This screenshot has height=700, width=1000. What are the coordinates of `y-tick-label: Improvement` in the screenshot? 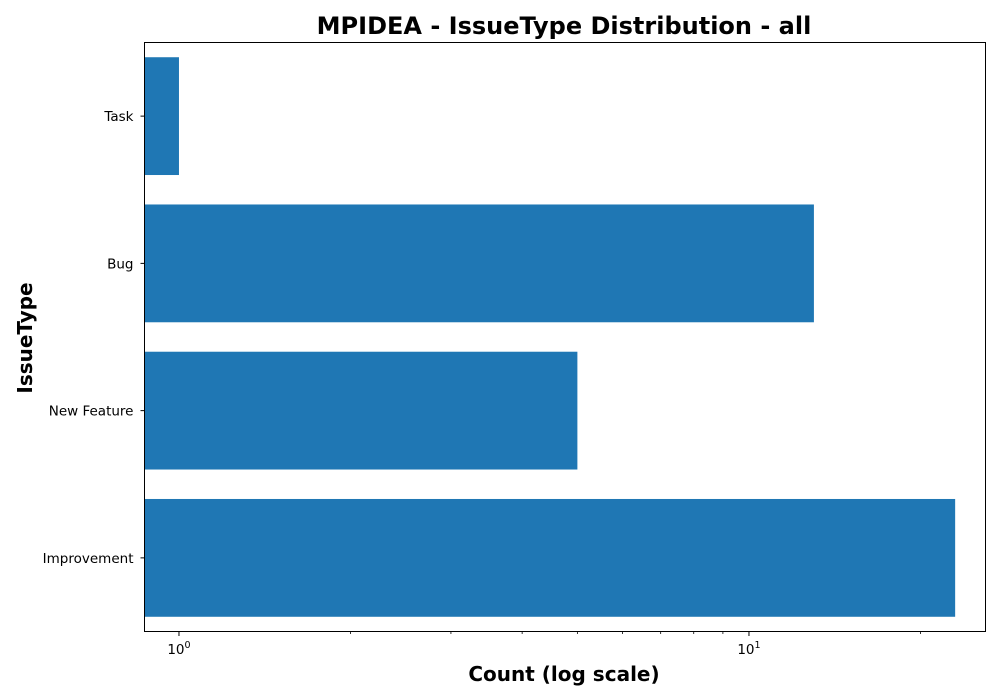 It's located at (88, 559).